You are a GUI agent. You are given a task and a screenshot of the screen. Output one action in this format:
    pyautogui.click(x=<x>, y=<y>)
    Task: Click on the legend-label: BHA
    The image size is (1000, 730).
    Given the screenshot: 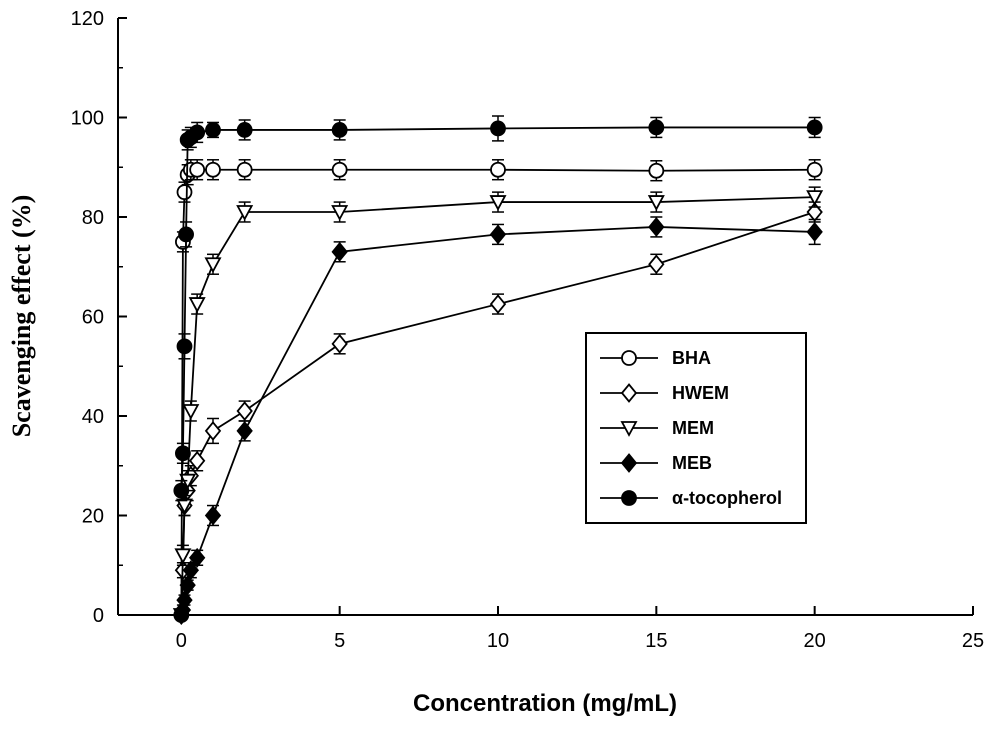 What is the action you would take?
    pyautogui.click(x=691, y=358)
    